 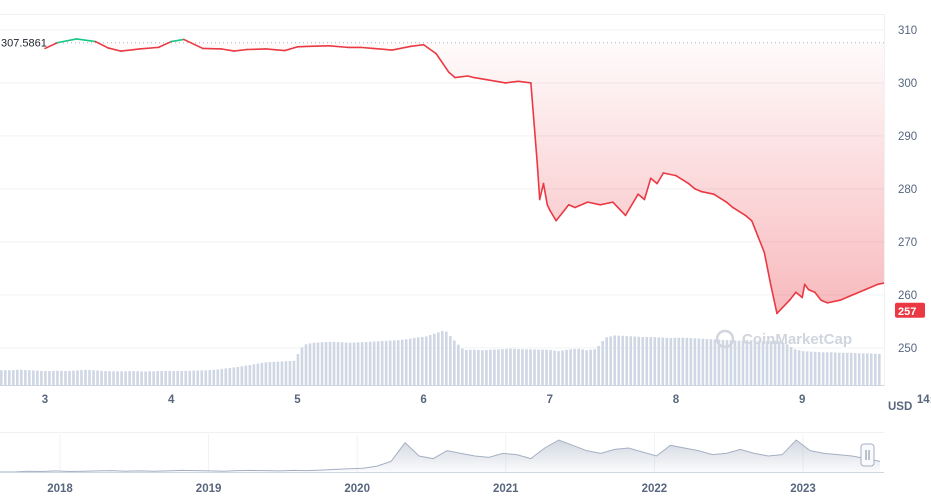 I want to click on navigator-handle, so click(x=867, y=455).